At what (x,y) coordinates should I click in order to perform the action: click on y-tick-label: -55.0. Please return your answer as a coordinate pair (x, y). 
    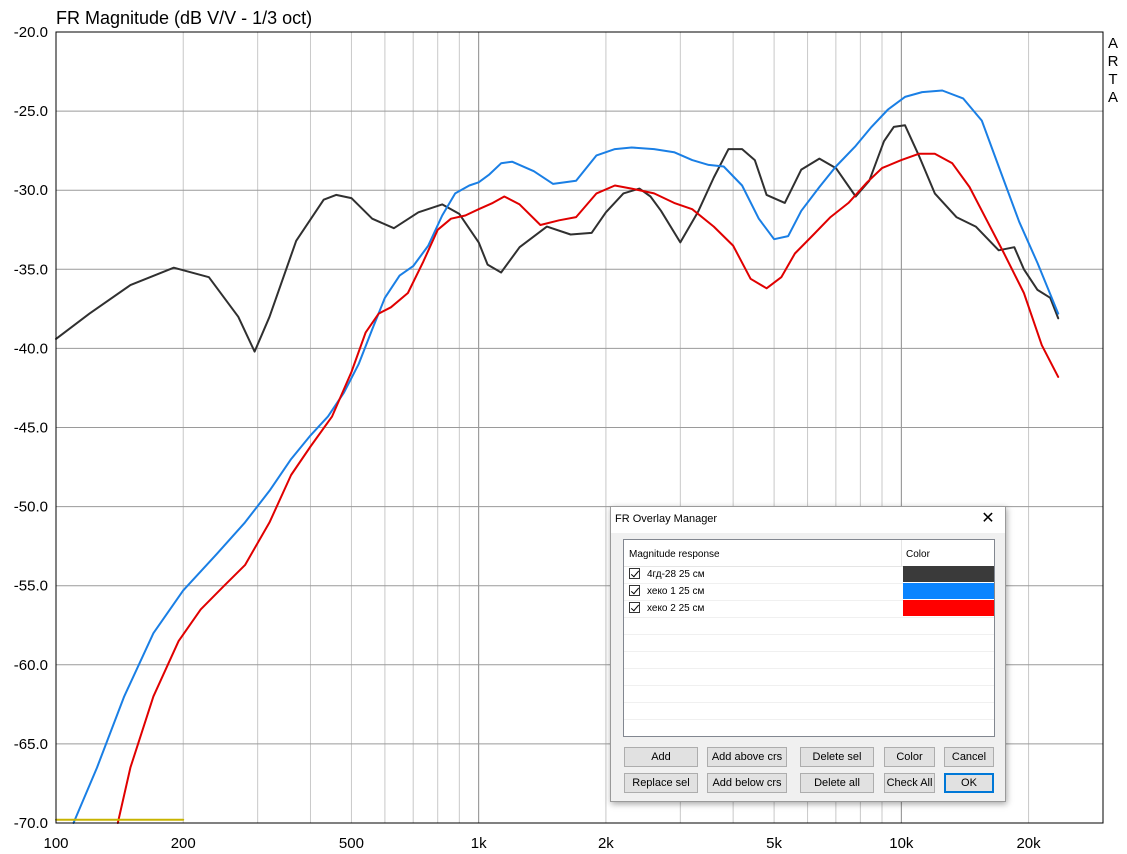
    Looking at the image, I should click on (31, 586).